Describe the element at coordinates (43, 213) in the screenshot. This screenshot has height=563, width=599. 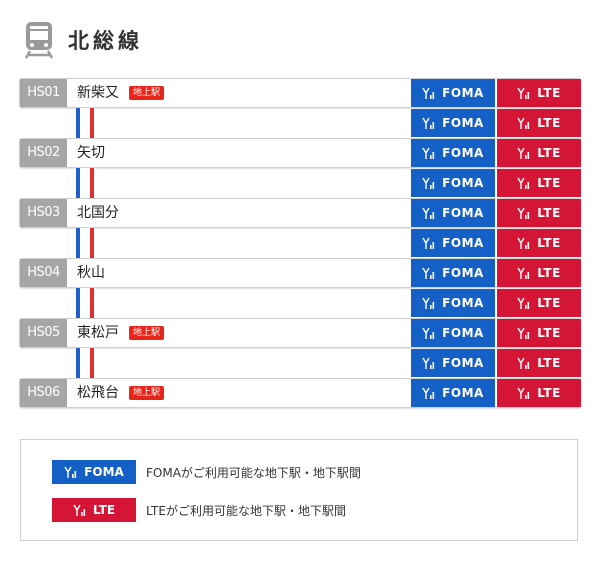
I see `station-code: HS03` at that location.